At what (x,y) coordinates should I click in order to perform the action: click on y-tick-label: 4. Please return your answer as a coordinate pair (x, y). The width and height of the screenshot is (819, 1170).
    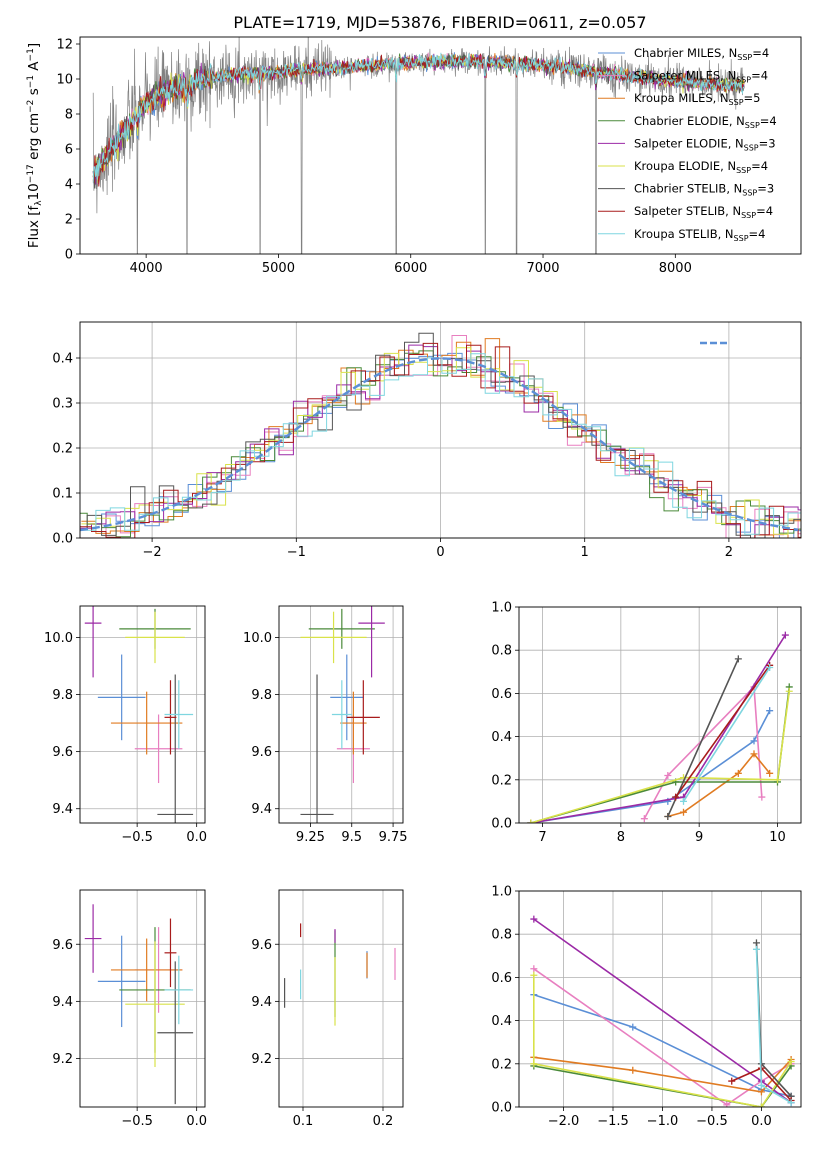
    Looking at the image, I should click on (69, 185).